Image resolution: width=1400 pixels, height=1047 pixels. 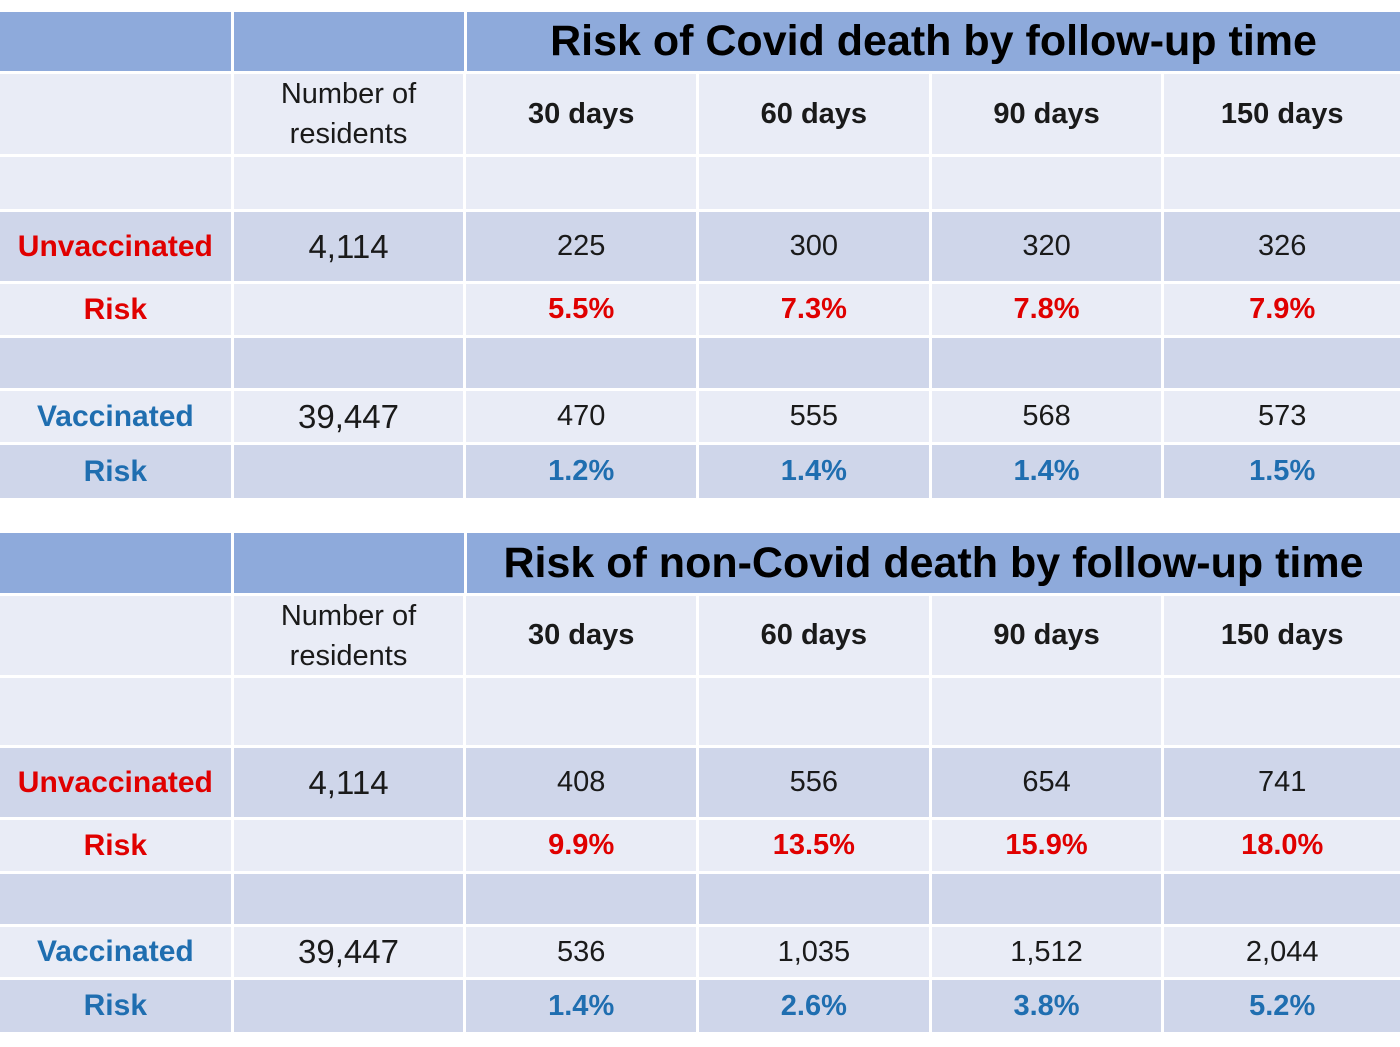 I want to click on vaccinated-risk-60: 1.4%, so click(x=815, y=471).